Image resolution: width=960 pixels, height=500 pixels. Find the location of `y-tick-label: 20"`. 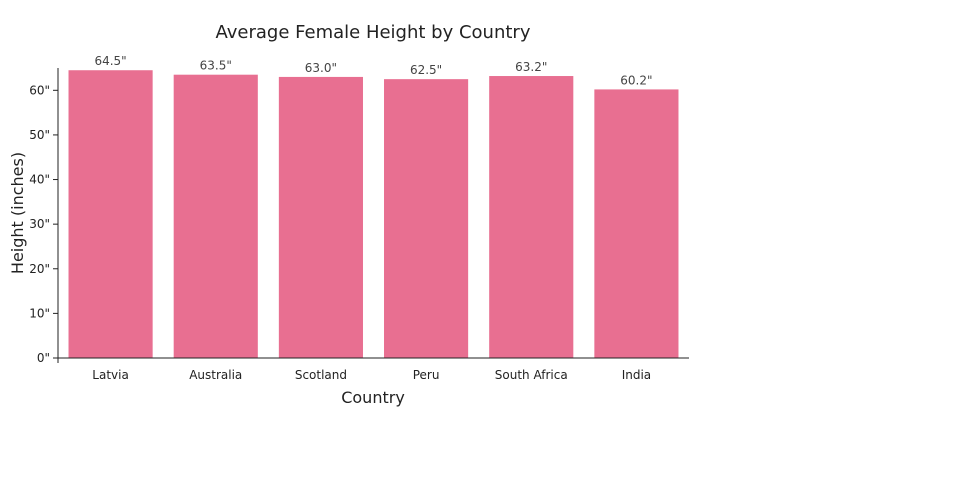

y-tick-label: 20" is located at coordinates (39, 269).